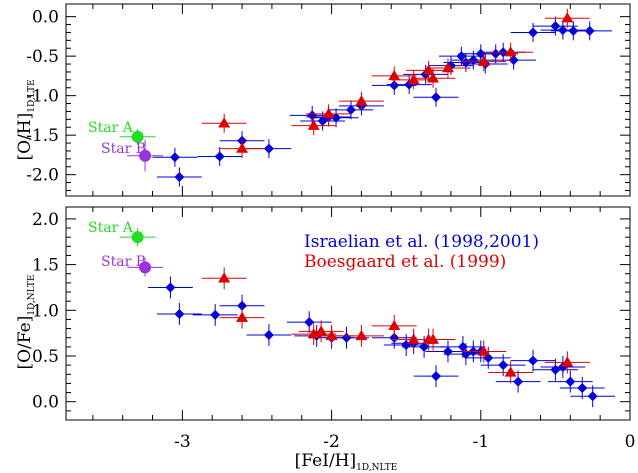  Describe the element at coordinates (111, 128) in the screenshot. I see `star-a-label-top: Star A` at that location.